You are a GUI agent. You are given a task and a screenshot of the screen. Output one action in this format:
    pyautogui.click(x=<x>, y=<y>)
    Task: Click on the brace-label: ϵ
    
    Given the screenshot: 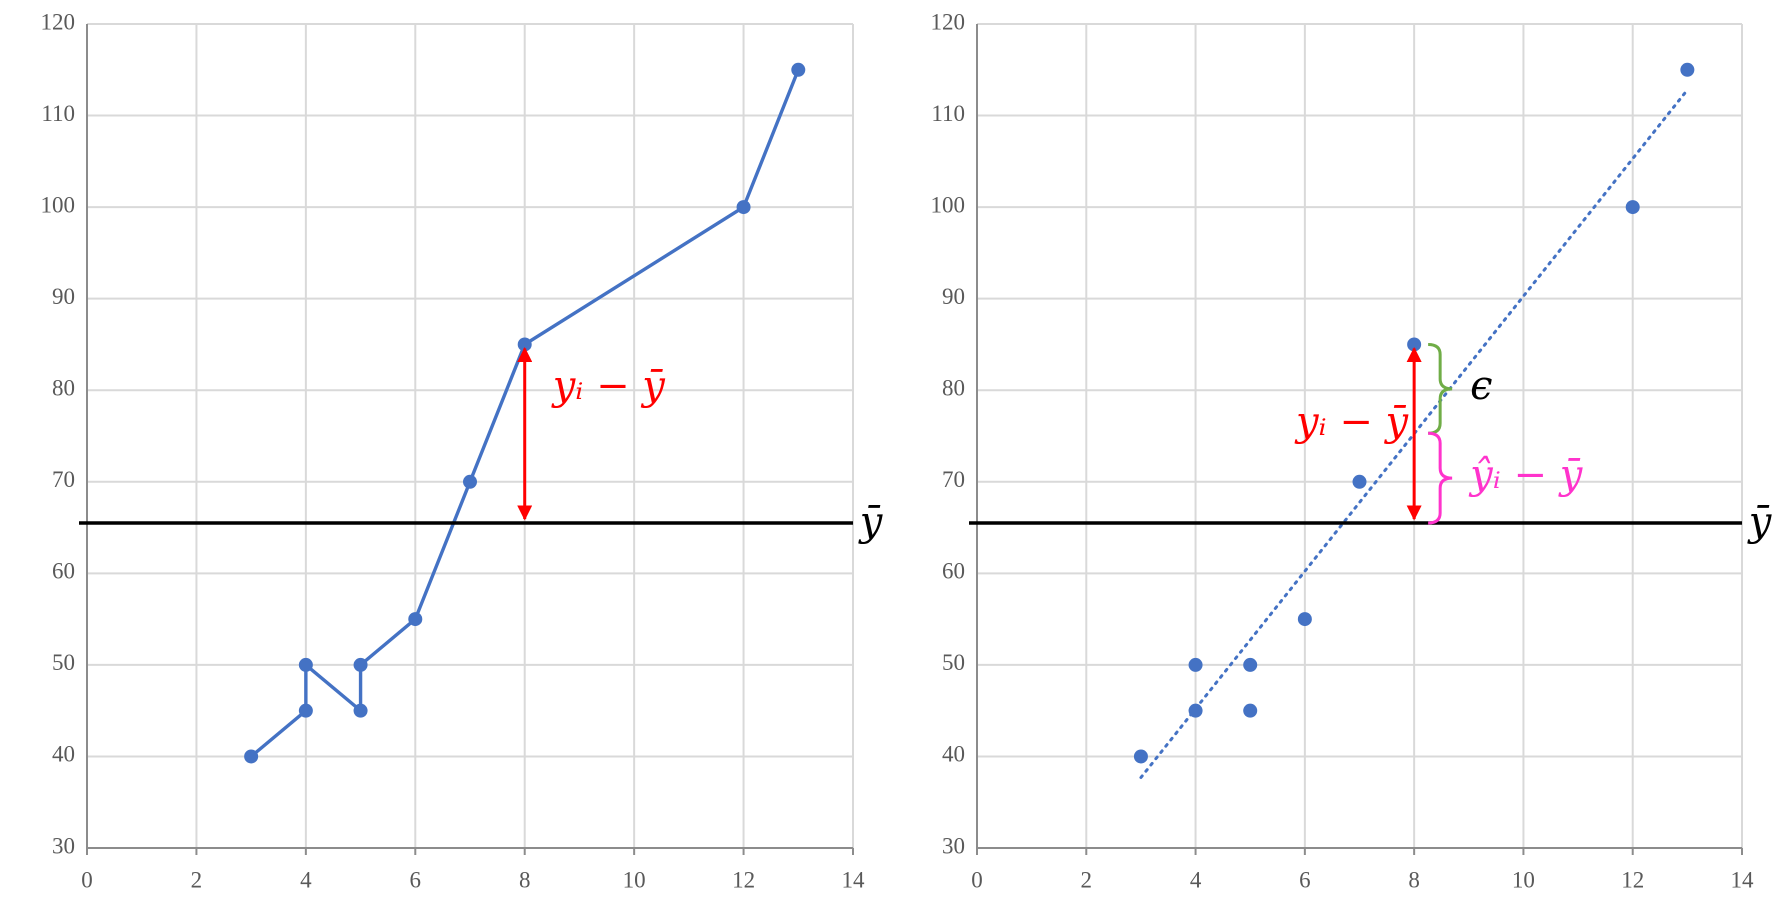 What is the action you would take?
    pyautogui.click(x=1481, y=386)
    